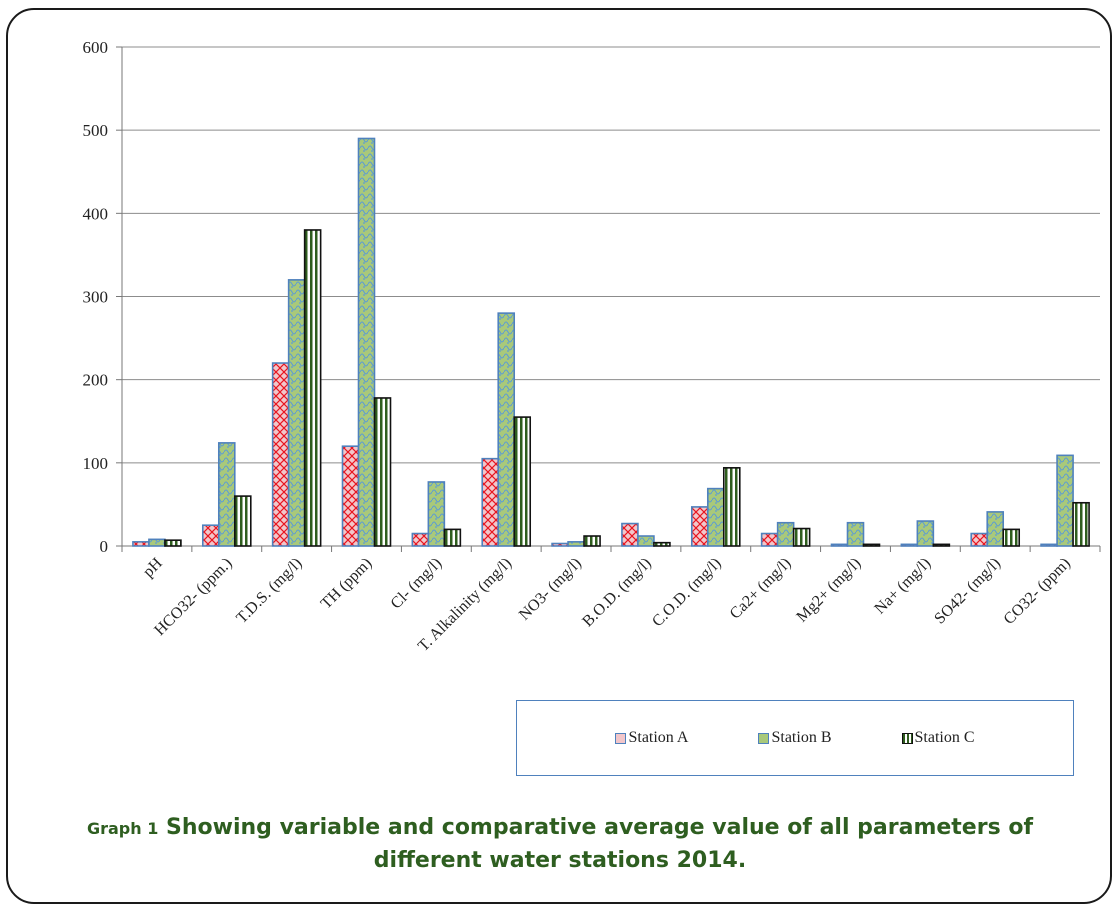  What do you see at coordinates (96, 130) in the screenshot?
I see `y-tick-label: 500` at bounding box center [96, 130].